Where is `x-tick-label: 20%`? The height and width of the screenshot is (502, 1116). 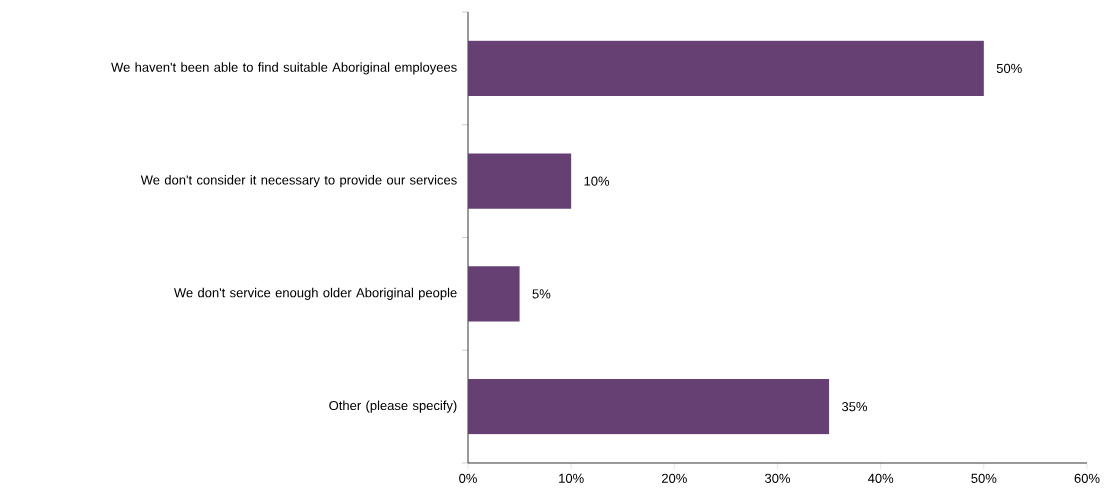
x-tick-label: 20% is located at coordinates (674, 478).